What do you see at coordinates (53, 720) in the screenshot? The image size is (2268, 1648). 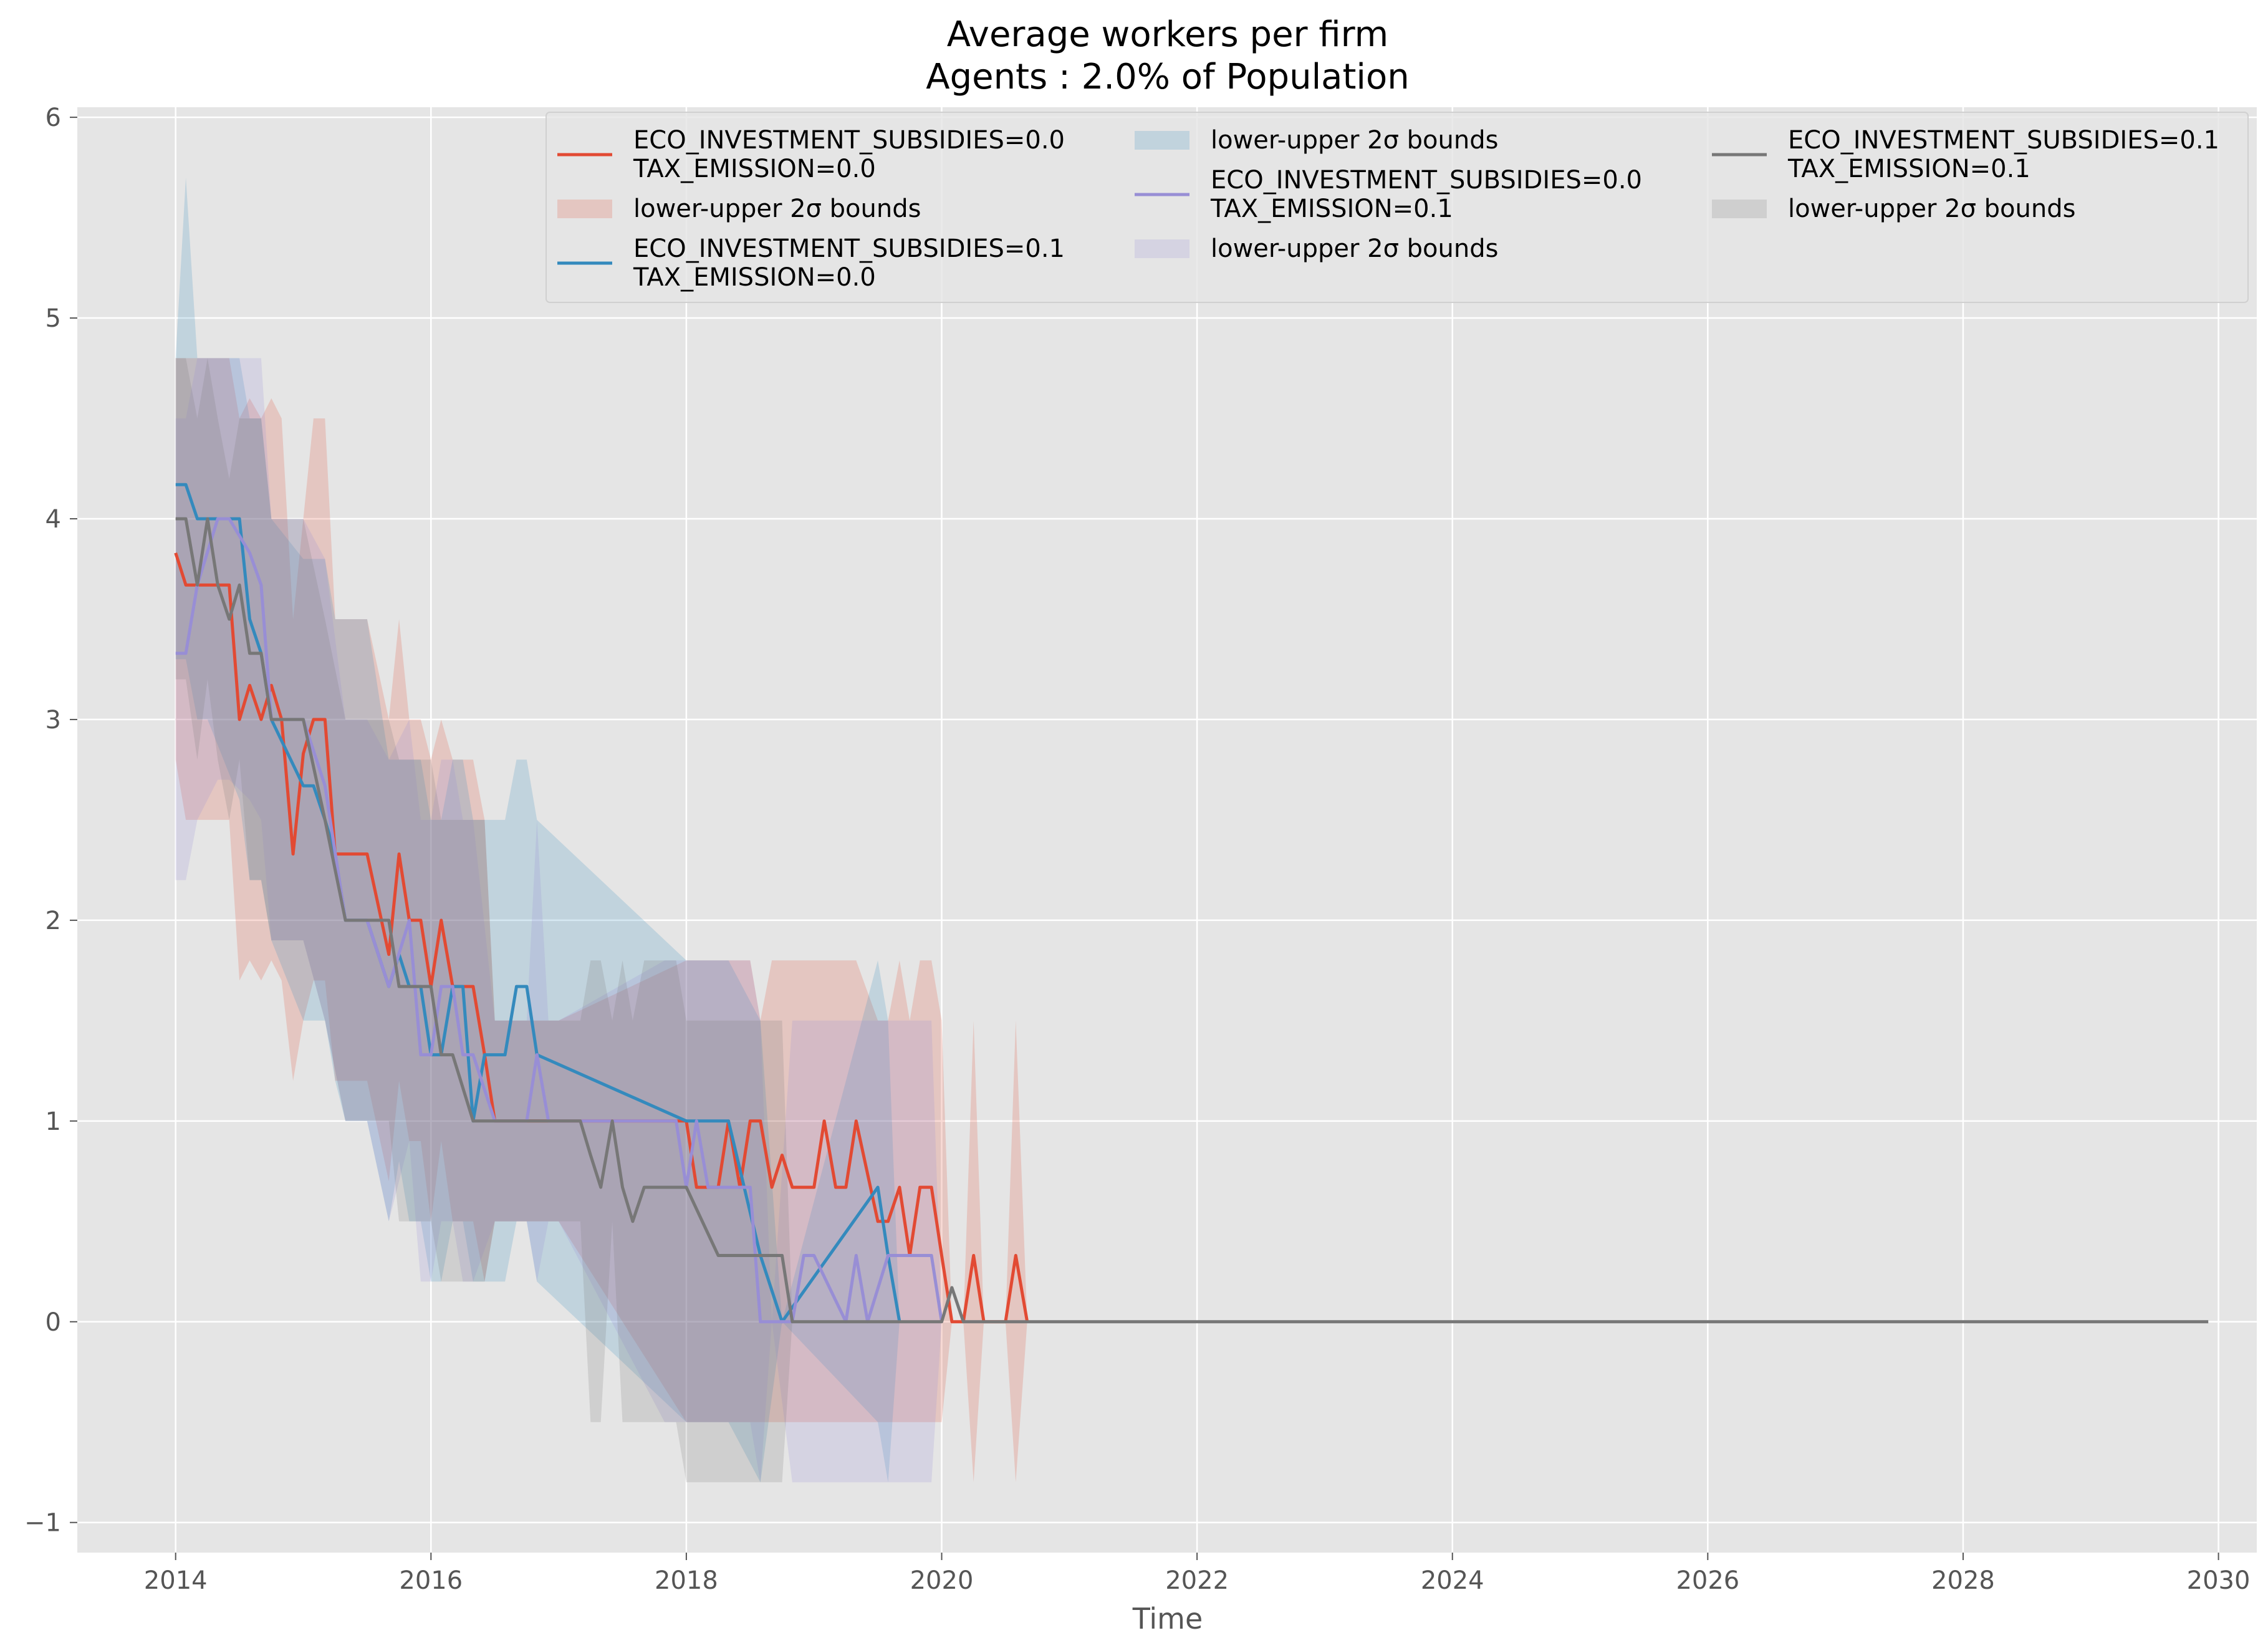 I see `y-tick-label: 3` at bounding box center [53, 720].